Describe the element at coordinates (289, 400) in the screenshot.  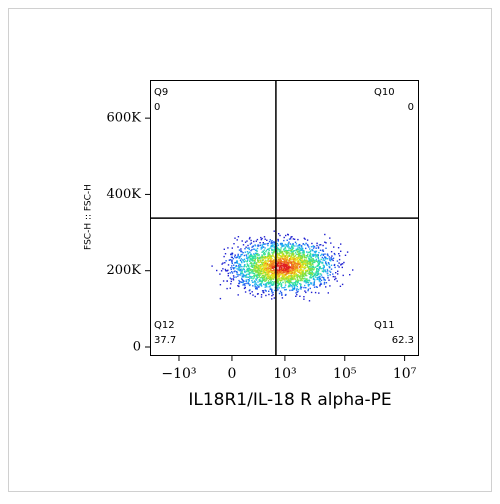
I see `x-axis-label: IL18R1/IL-18 R alpha-PE` at that location.